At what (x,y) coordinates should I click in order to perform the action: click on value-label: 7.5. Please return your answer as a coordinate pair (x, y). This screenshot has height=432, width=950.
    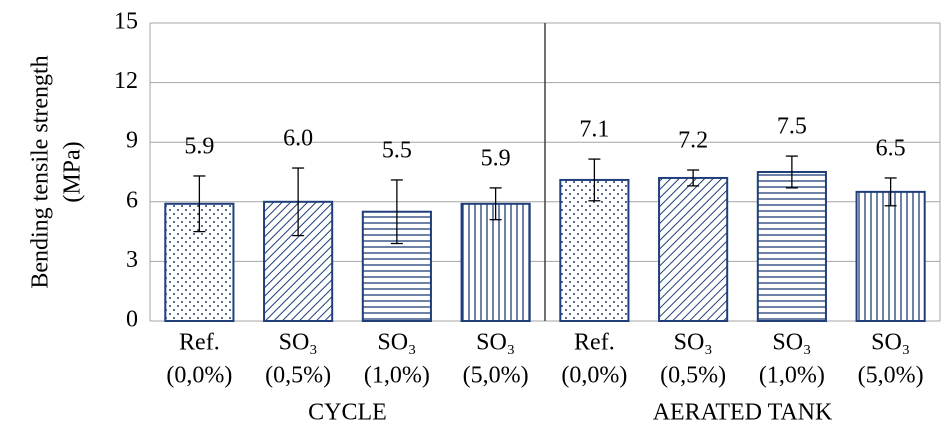
    Looking at the image, I should click on (792, 127).